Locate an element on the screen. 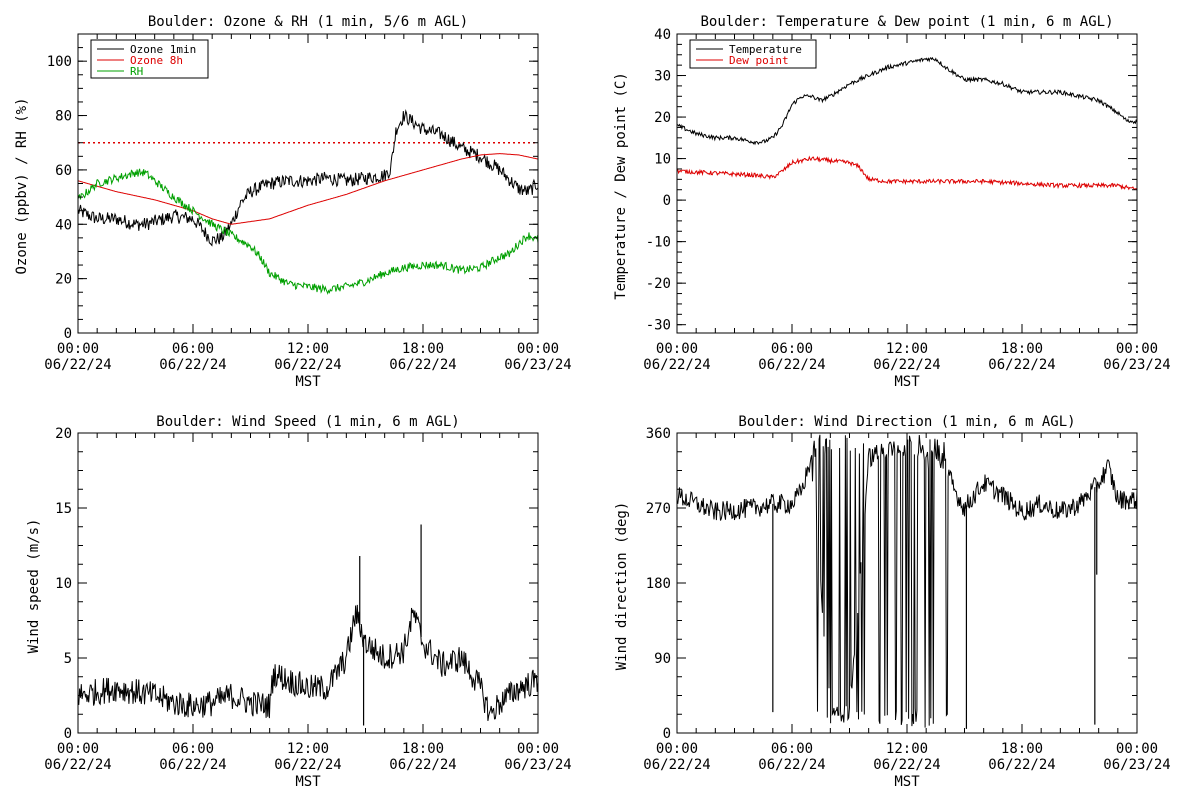 The image size is (1200, 800). series-line-temperature is located at coordinates (907, 101).